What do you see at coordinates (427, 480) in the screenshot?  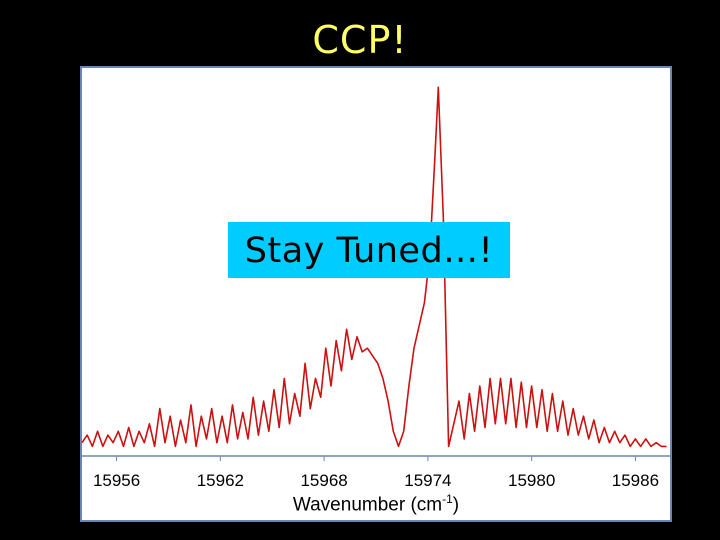 I see `x-tick-label: 15974` at bounding box center [427, 480].